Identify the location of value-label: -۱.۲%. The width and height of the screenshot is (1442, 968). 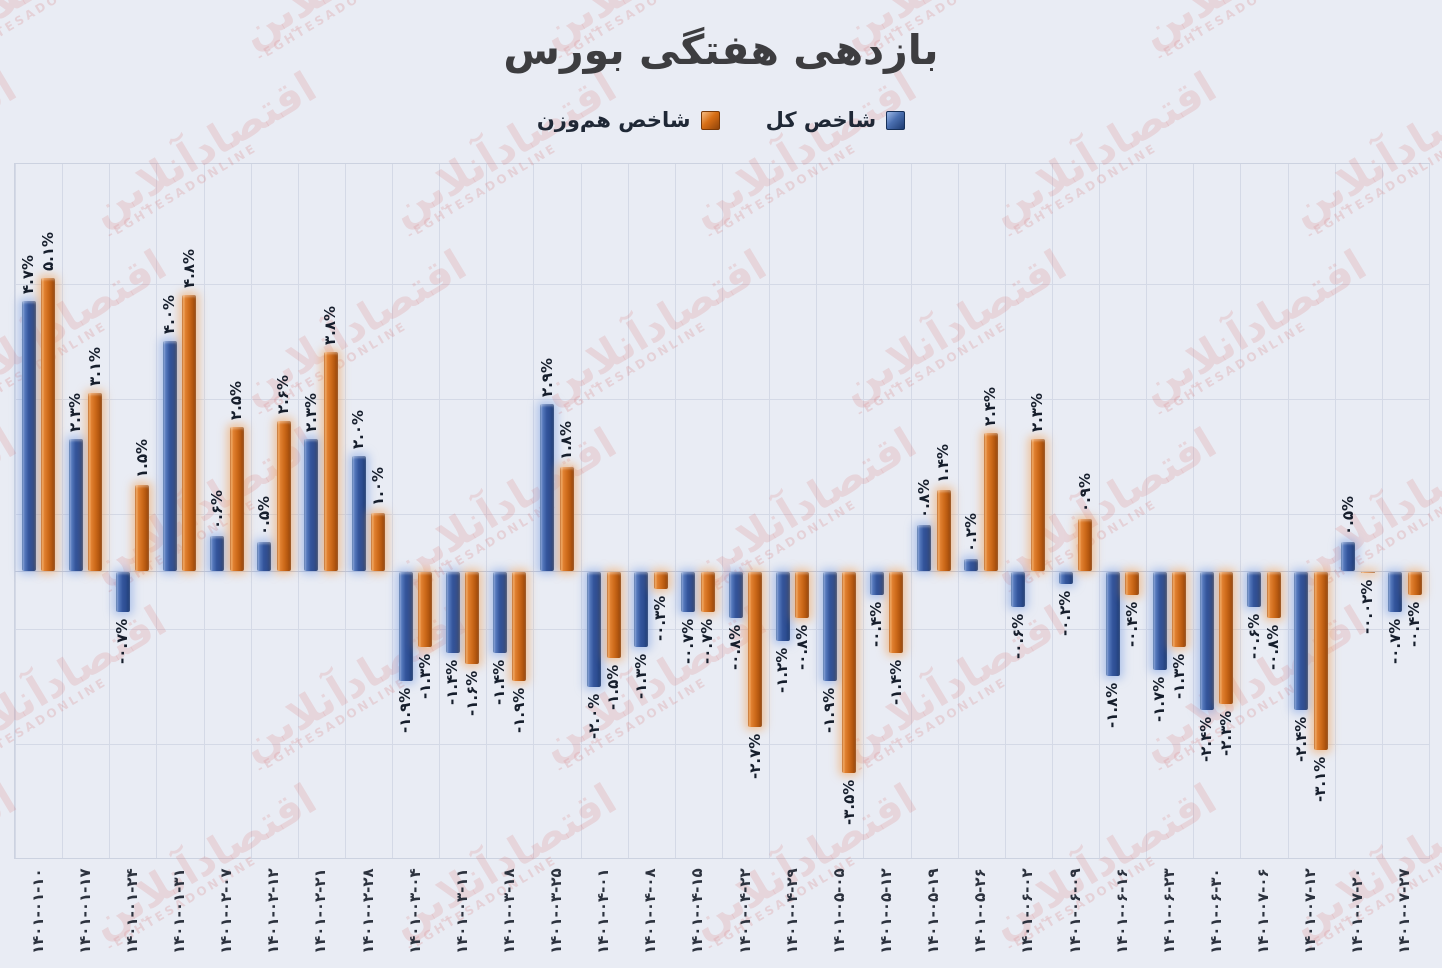
(782, 670).